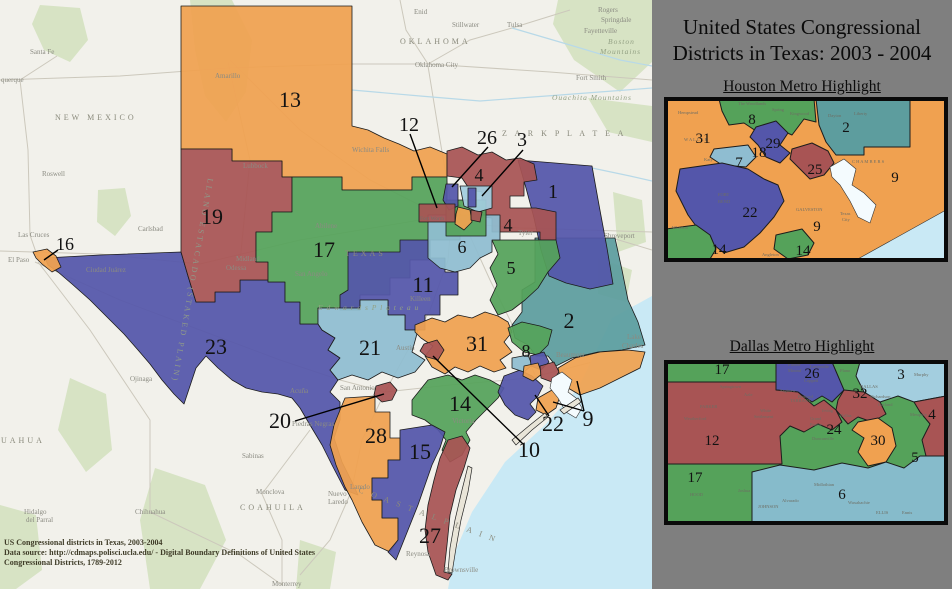 The width and height of the screenshot is (952, 589). Describe the element at coordinates (918, 414) in the screenshot. I see `map-label: Mesquite` at that location.